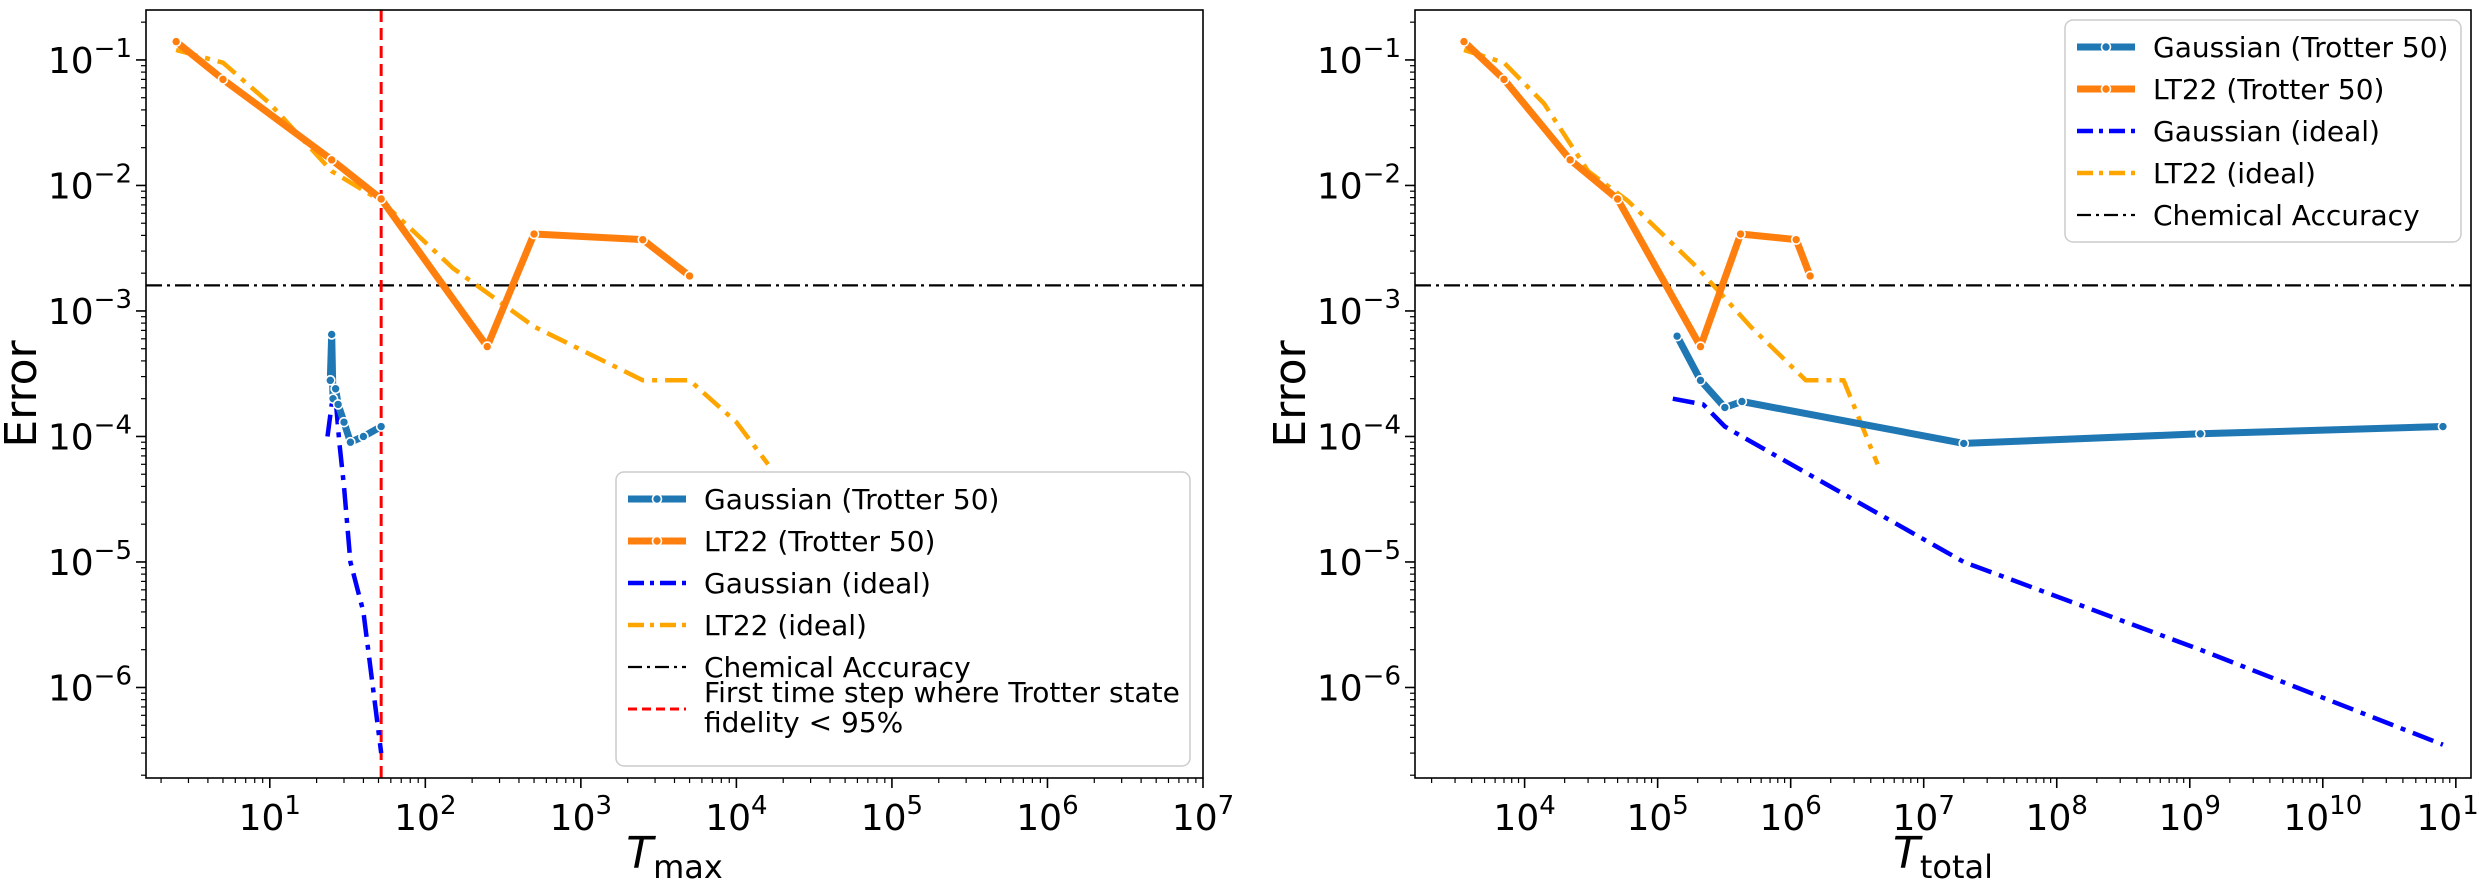 The image size is (2481, 882). What do you see at coordinates (448, 806) in the screenshot?
I see `x-tick-label-exp: 2` at bounding box center [448, 806].